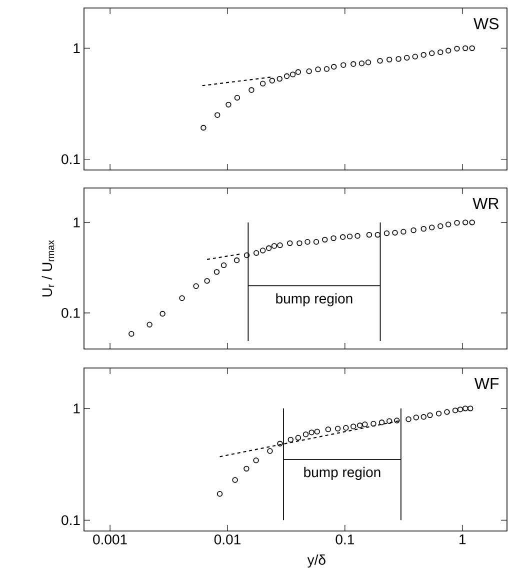  What do you see at coordinates (486, 24) in the screenshot?
I see `chart-title: WS` at bounding box center [486, 24].